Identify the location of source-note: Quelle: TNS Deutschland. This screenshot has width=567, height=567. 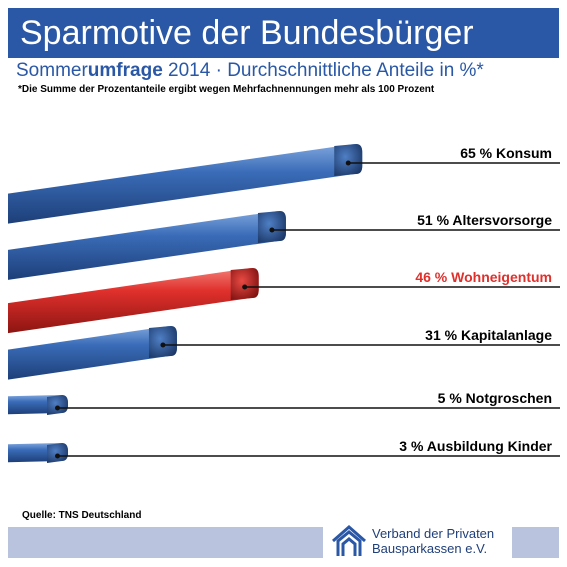
(82, 515).